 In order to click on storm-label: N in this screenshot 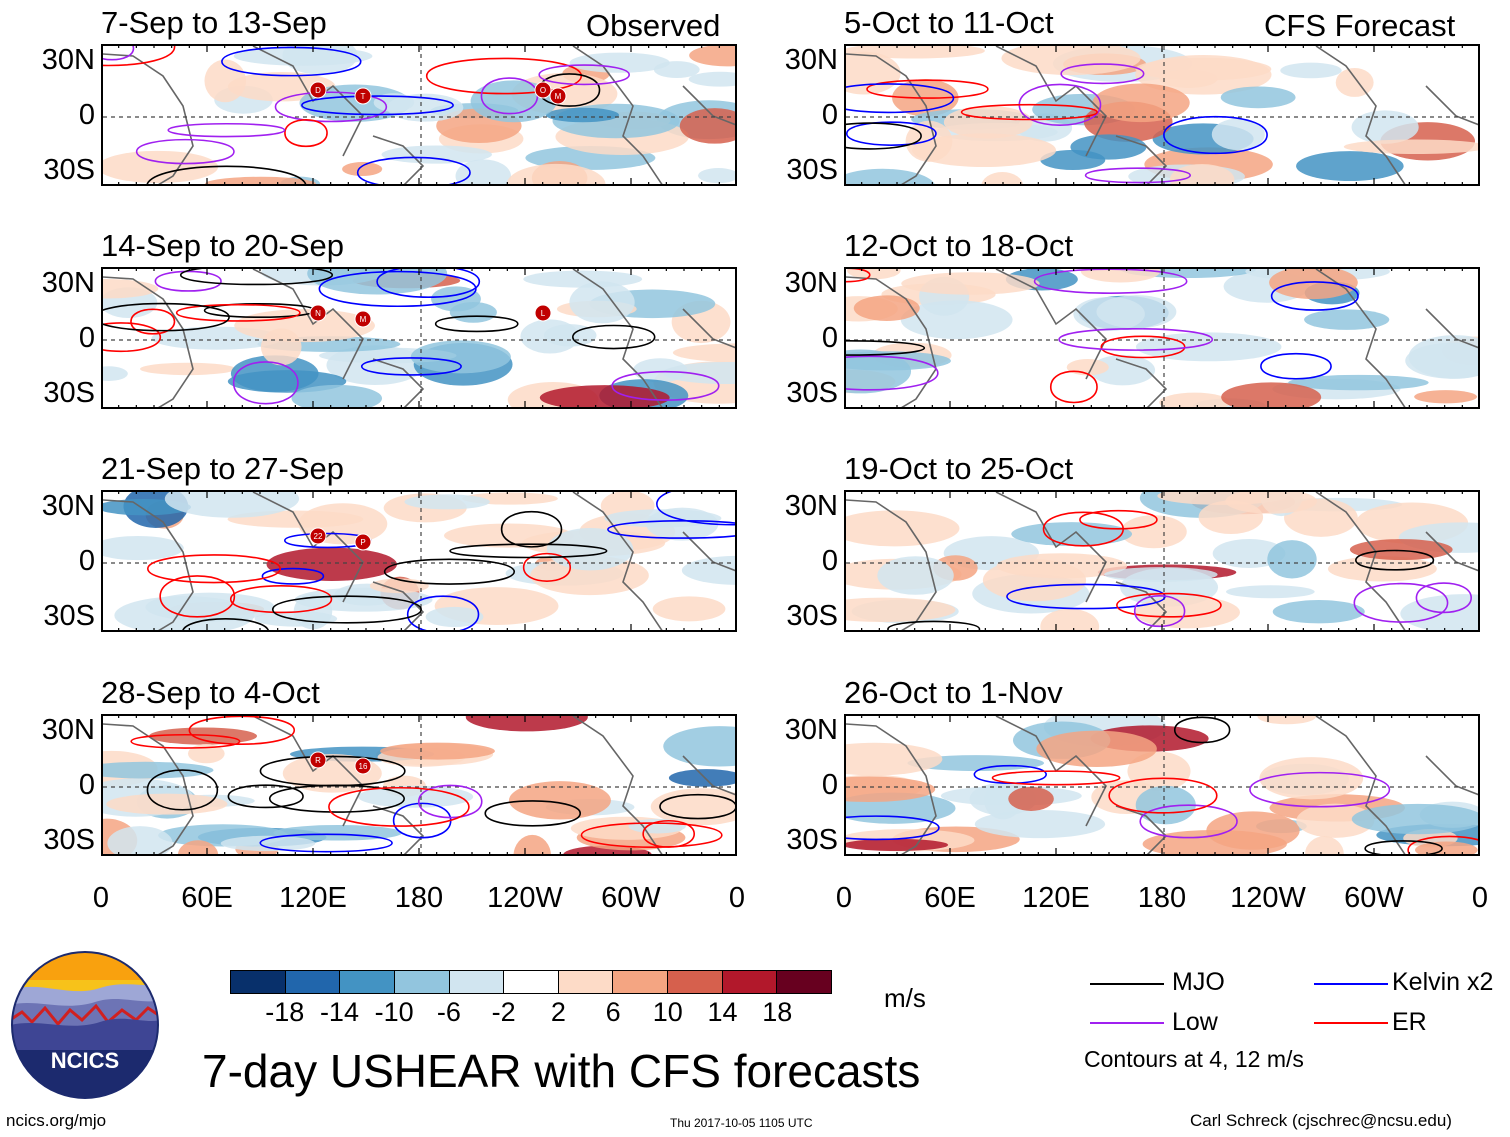, I will do `click(318, 313)`.